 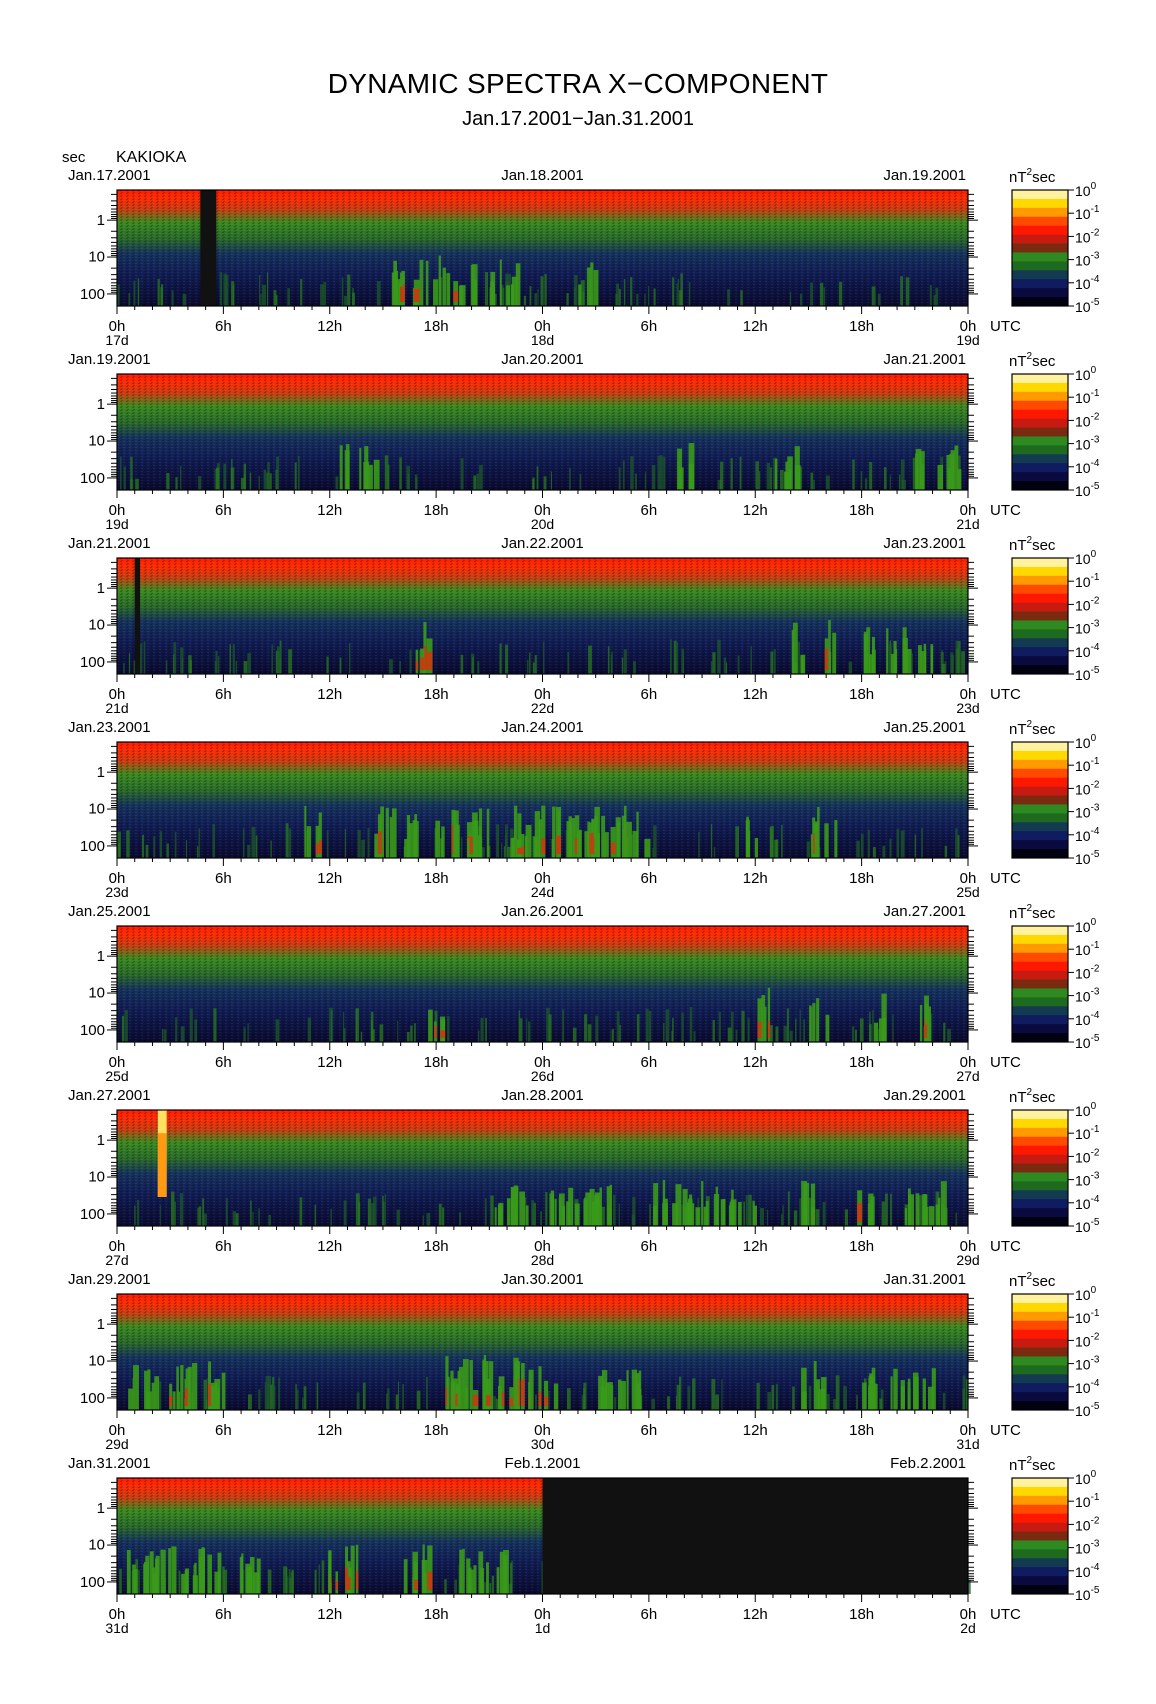 What do you see at coordinates (967, 524) in the screenshot?
I see `x-day-label-right: 21d` at bounding box center [967, 524].